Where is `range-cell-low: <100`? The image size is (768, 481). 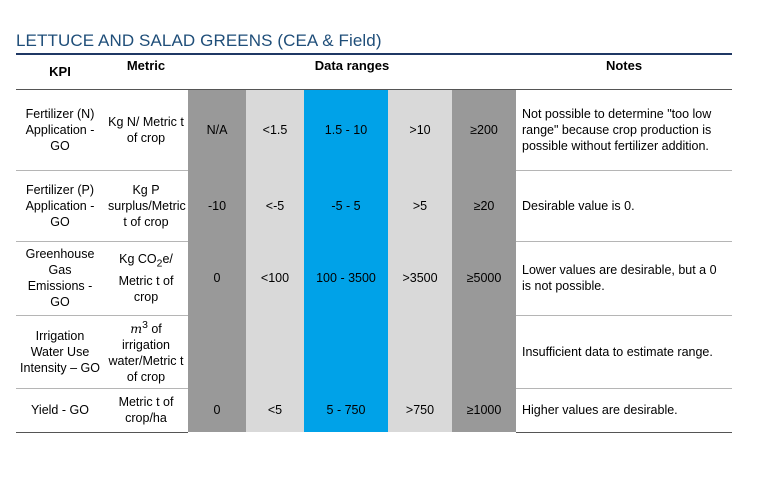
range-cell-low: <100 is located at coordinates (275, 278).